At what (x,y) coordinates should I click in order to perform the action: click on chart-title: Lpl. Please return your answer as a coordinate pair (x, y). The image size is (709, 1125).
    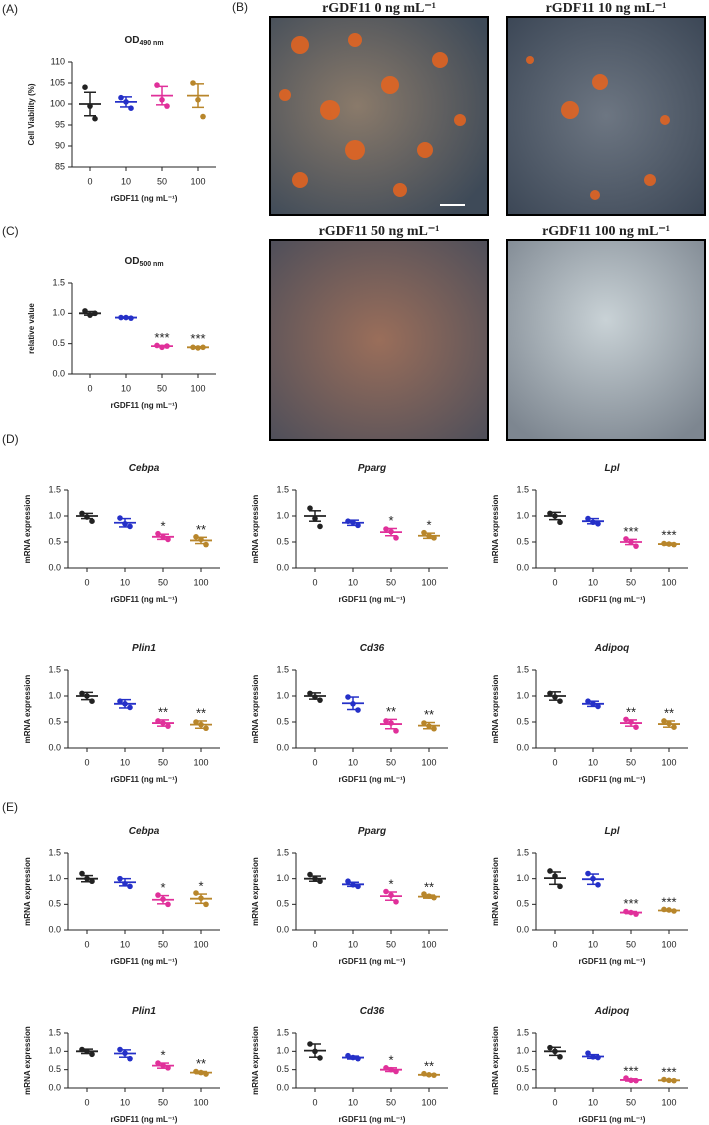
    Looking at the image, I should click on (612, 468).